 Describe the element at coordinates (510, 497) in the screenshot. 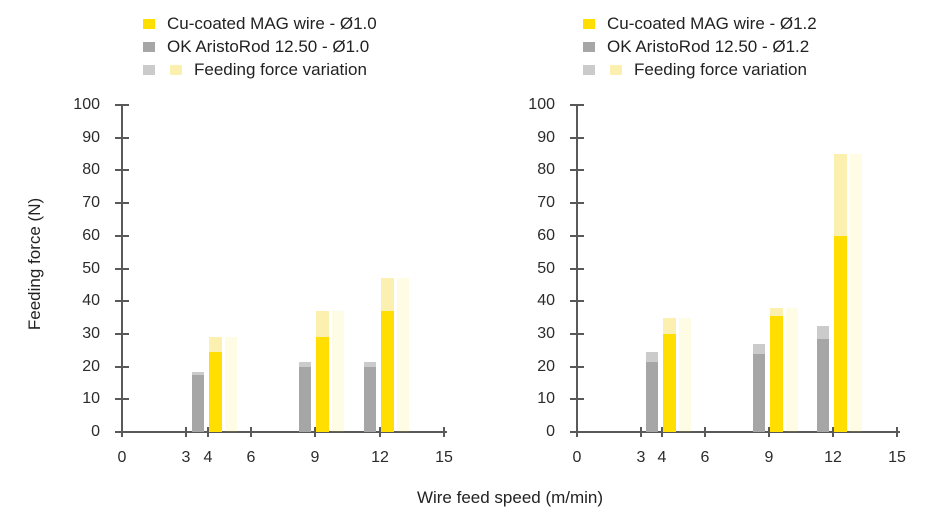

I see `x-axis-title: Wire feed speed (m/min)` at that location.